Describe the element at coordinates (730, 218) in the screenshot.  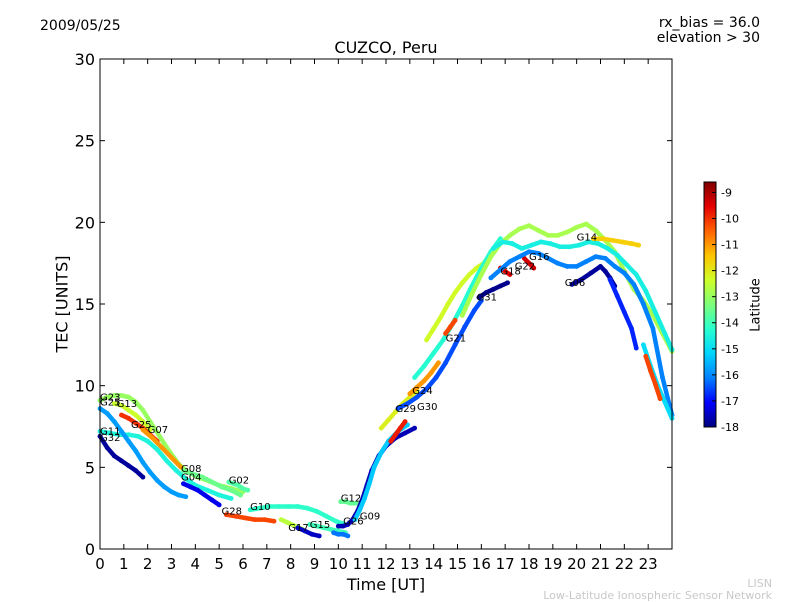
I see `colorbar-tick-label: -10` at that location.